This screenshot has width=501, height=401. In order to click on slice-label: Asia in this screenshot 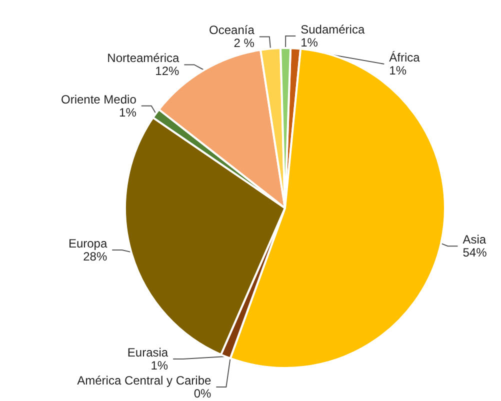, I will do `click(474, 239)`.